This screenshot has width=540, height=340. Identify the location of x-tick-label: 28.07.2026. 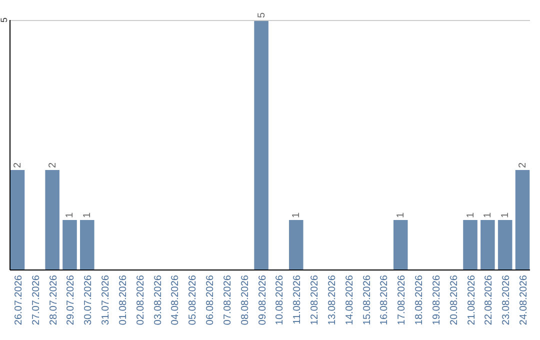
(54, 300).